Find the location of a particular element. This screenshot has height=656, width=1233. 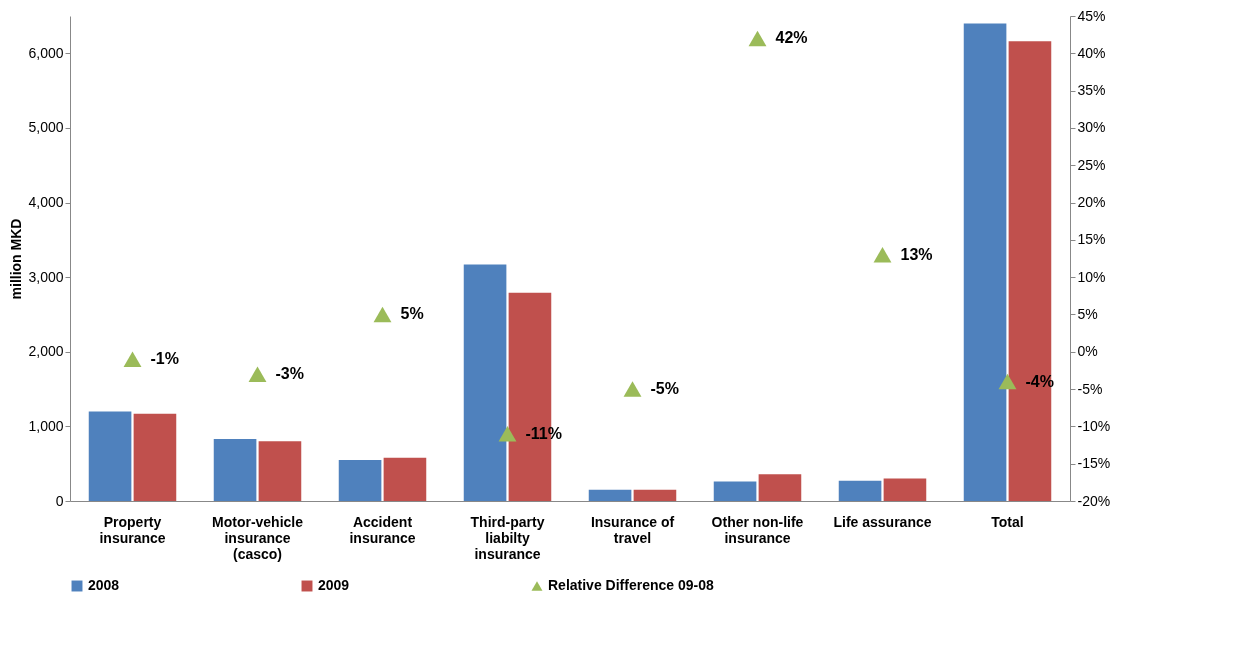

data-label: 42% is located at coordinates (791, 38).